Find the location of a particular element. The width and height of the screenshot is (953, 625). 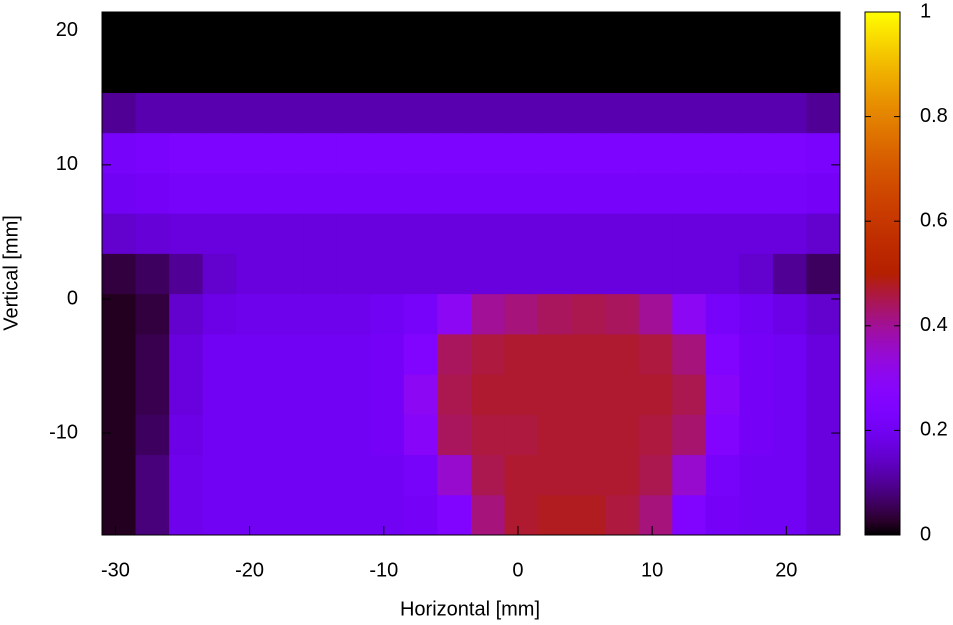

x-tick-label: 20 is located at coordinates (786, 570).